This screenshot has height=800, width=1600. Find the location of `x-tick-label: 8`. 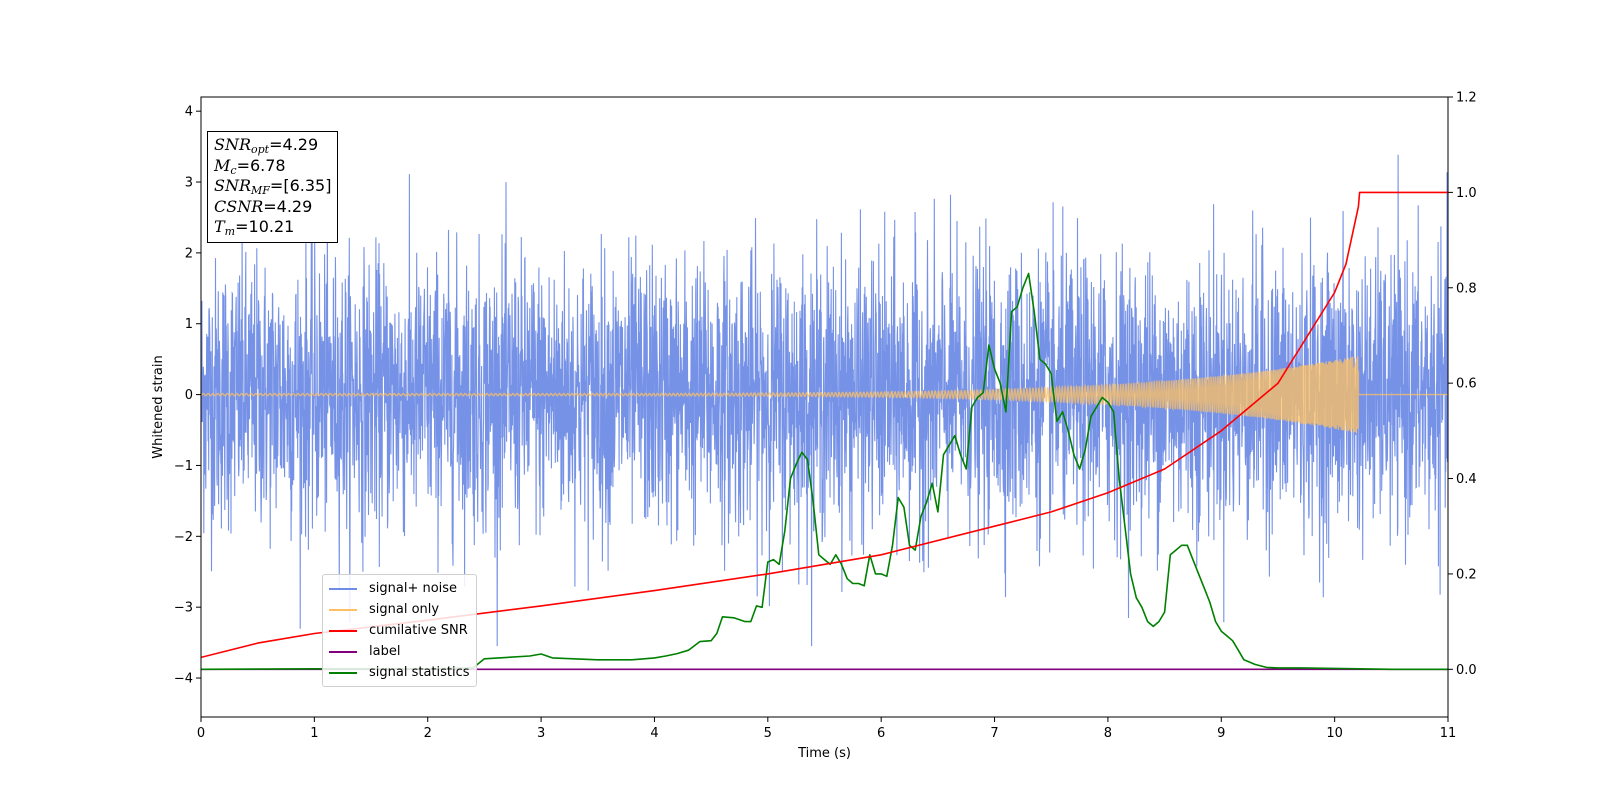

x-tick-label: 8 is located at coordinates (1108, 733).